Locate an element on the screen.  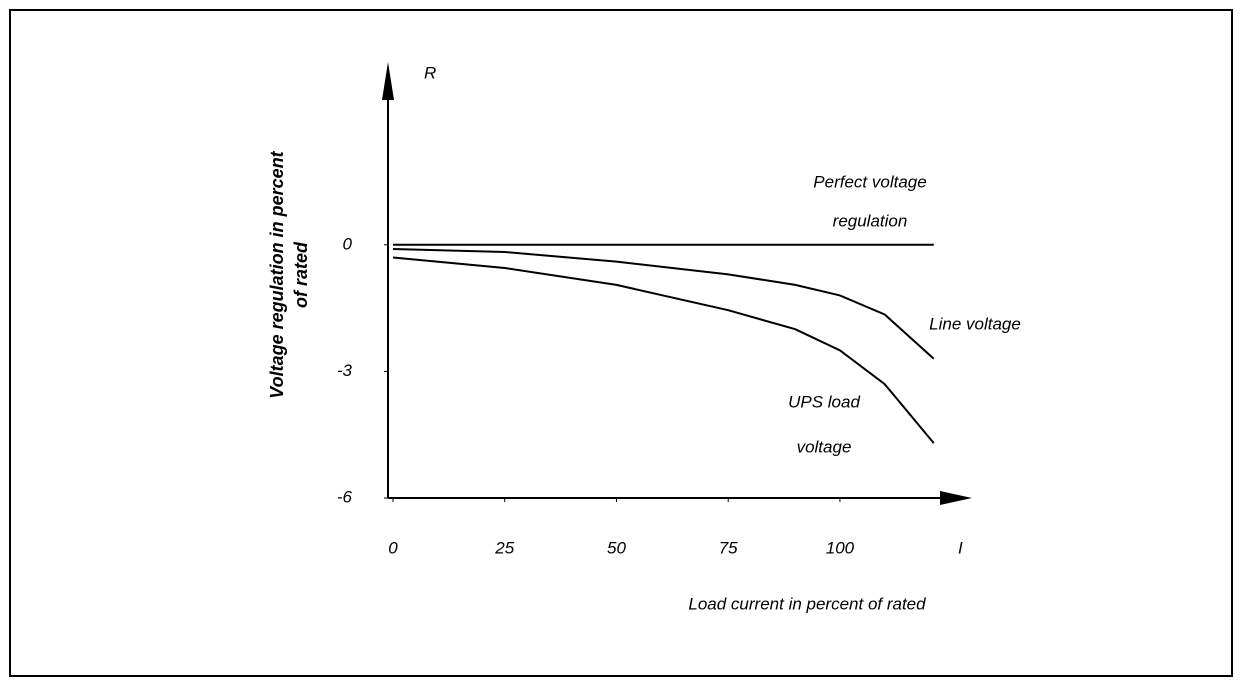
x-axis-symbol: I is located at coordinates (960, 547).